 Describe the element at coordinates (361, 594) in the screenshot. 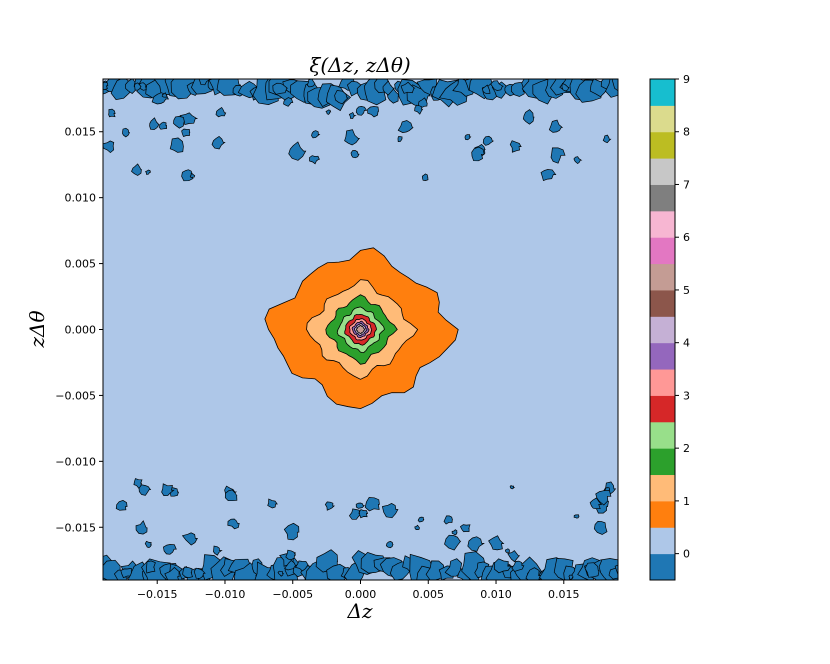

I see `x-tick-label: 0.000` at that location.